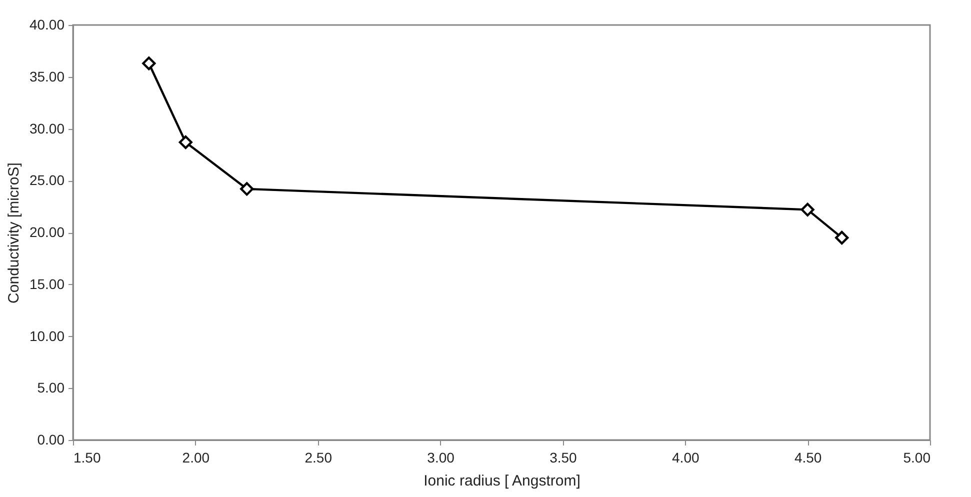 This screenshot has height=497, width=971. Describe the element at coordinates (51, 440) in the screenshot. I see `y-tick-label: 0.00` at that location.